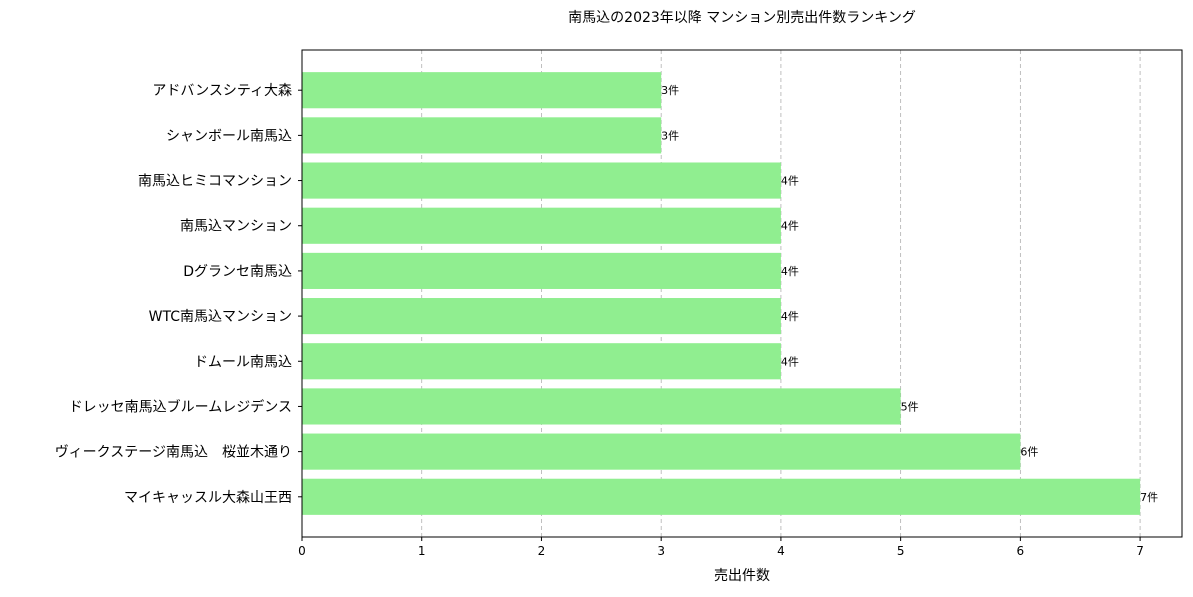 The height and width of the screenshot is (597, 1193). What do you see at coordinates (173, 452) in the screenshot?
I see `y-tick-label: ヴィークステージ南馬込 桜並木通り` at bounding box center [173, 452].